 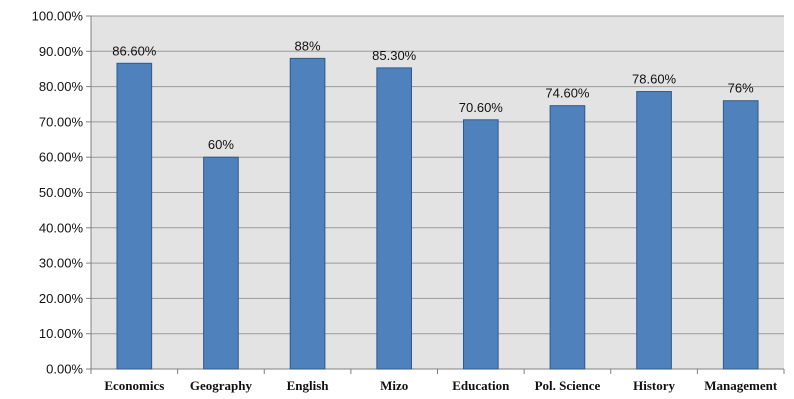 What do you see at coordinates (221, 385) in the screenshot?
I see `x-category-label: Geography` at bounding box center [221, 385].